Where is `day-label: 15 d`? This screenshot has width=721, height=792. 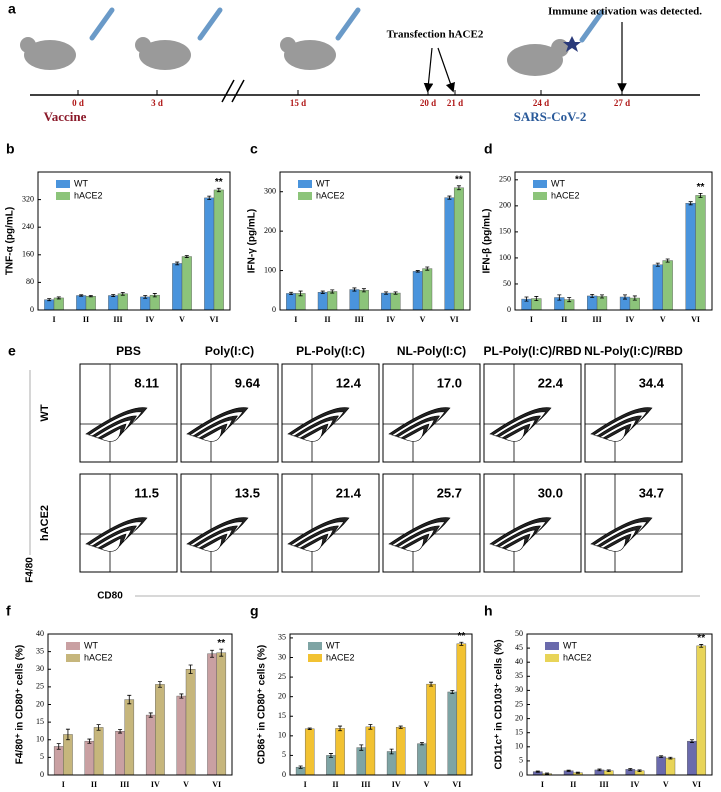
day-label: 15 d is located at coordinates (298, 103).